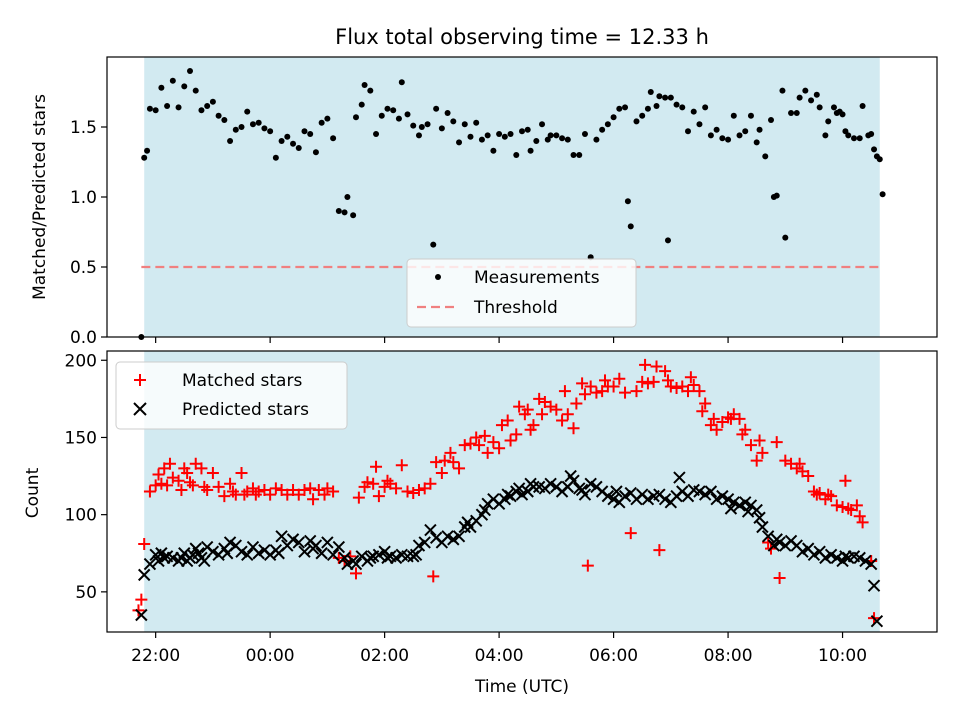 This screenshot has height=720, width=960. I want to click on bottom-x-tick-label: 02:00, so click(384, 656).